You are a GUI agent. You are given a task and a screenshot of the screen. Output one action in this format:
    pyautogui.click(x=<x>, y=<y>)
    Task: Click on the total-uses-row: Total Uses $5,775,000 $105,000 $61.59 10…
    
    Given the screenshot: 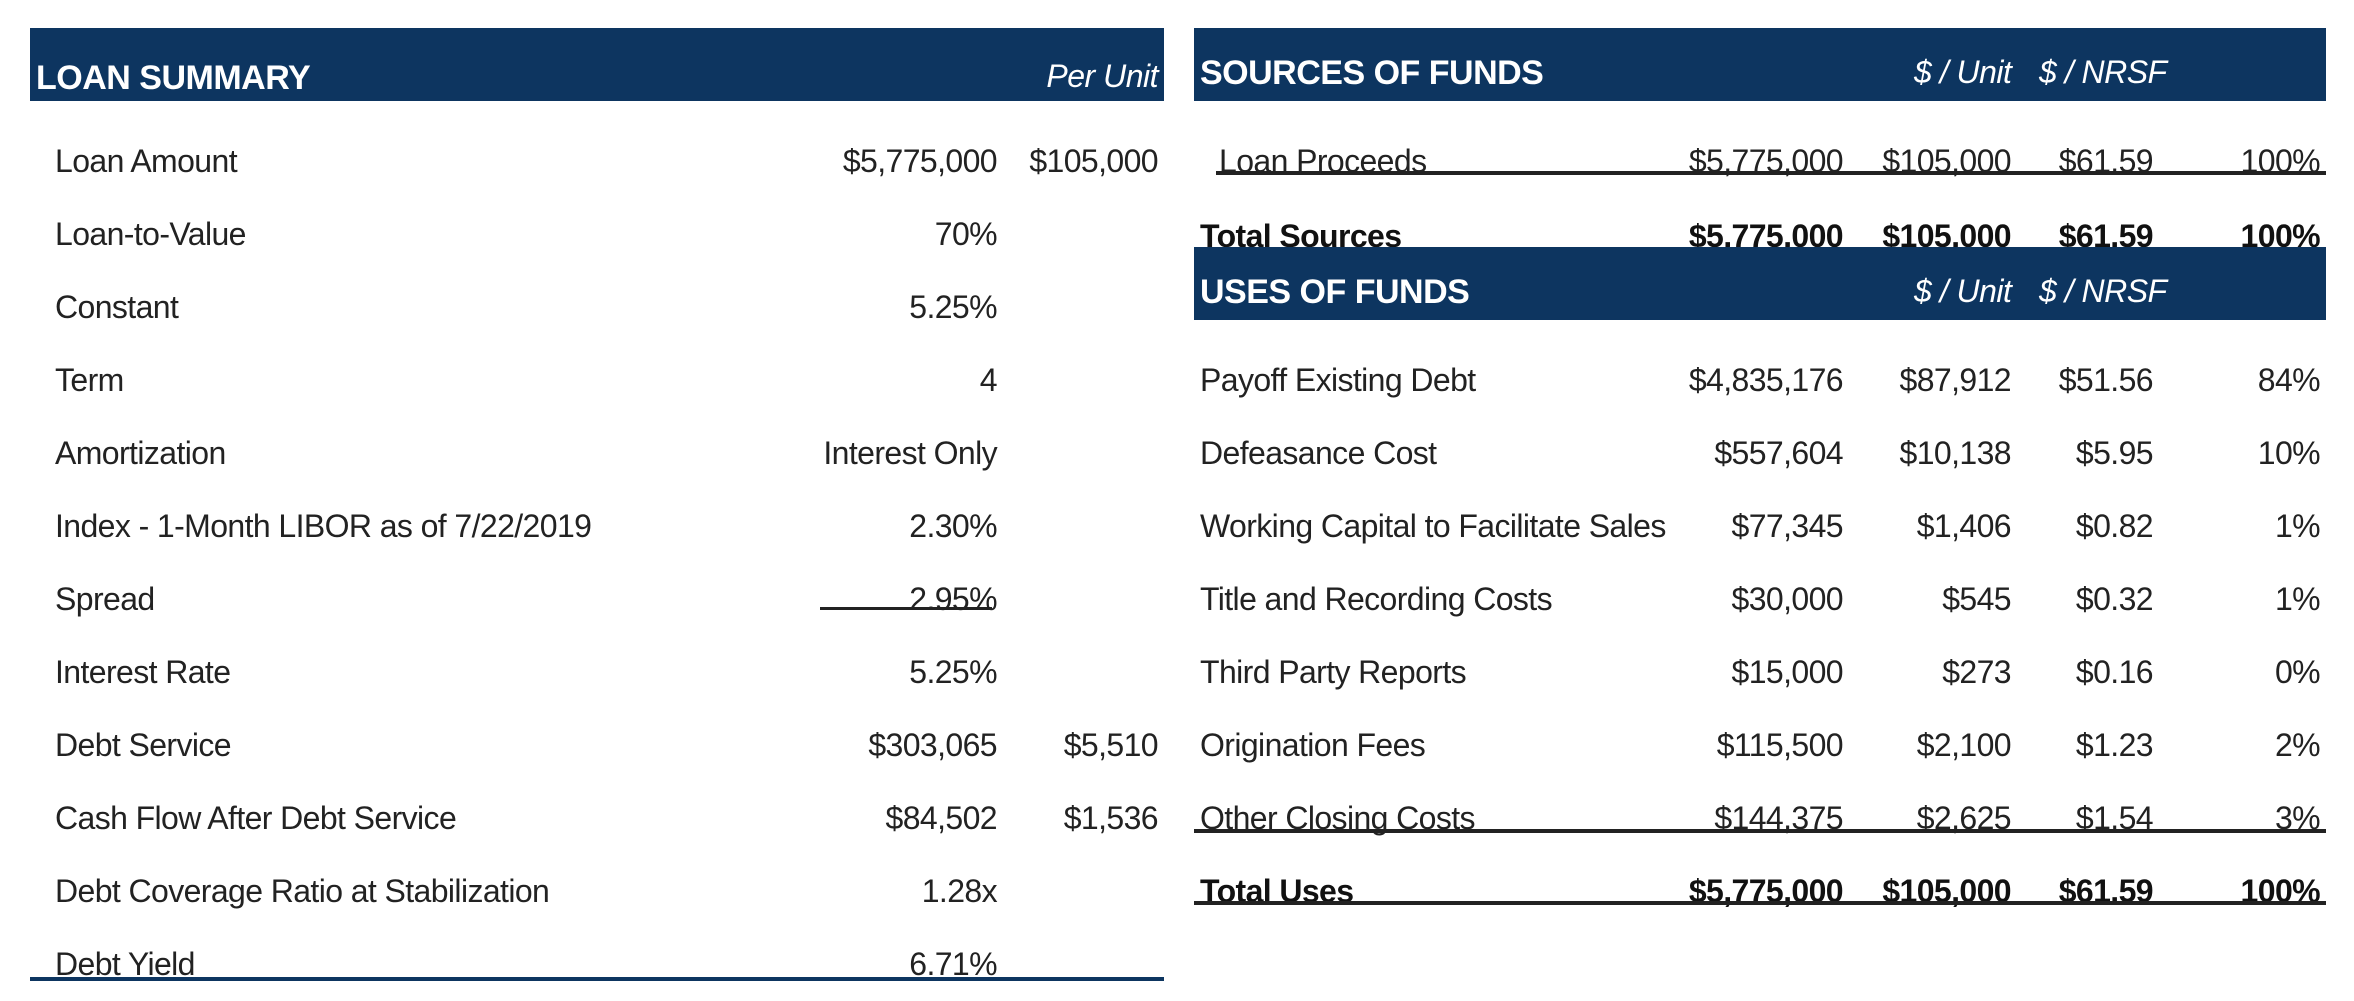 What is the action you would take?
    pyautogui.click(x=1760, y=891)
    